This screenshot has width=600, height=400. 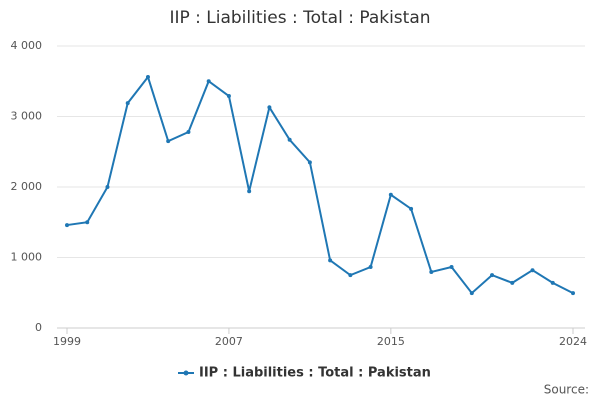 I want to click on y-tick-label: 0, so click(x=38, y=327).